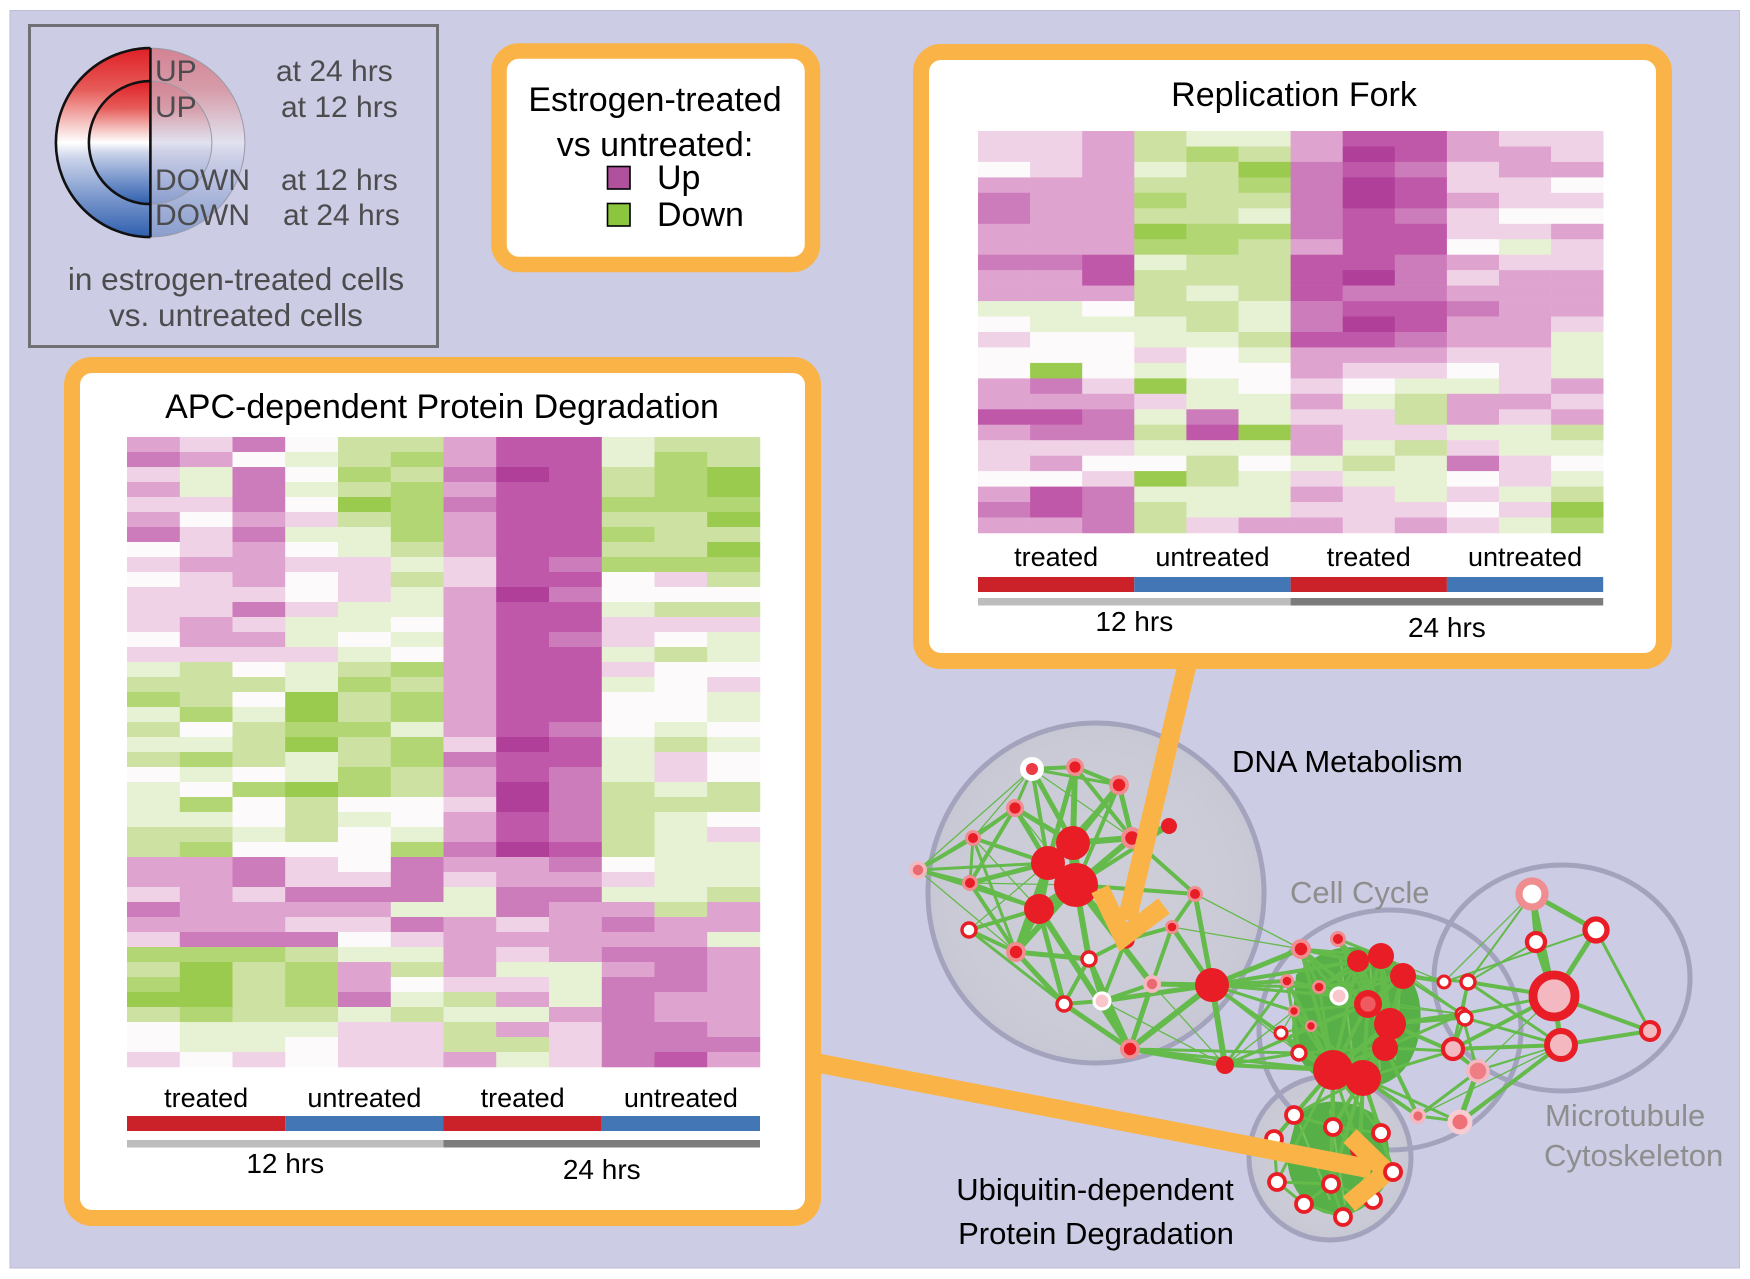 The width and height of the screenshot is (1750, 1279). Describe the element at coordinates (1096, 1233) in the screenshot. I see `svg-text: Protein Degradation` at that location.